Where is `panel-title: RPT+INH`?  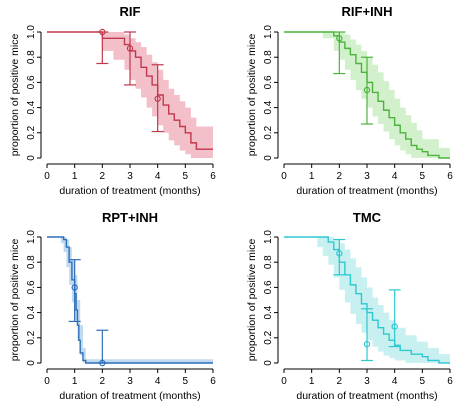 panel-title: RPT+INH is located at coordinates (130, 217).